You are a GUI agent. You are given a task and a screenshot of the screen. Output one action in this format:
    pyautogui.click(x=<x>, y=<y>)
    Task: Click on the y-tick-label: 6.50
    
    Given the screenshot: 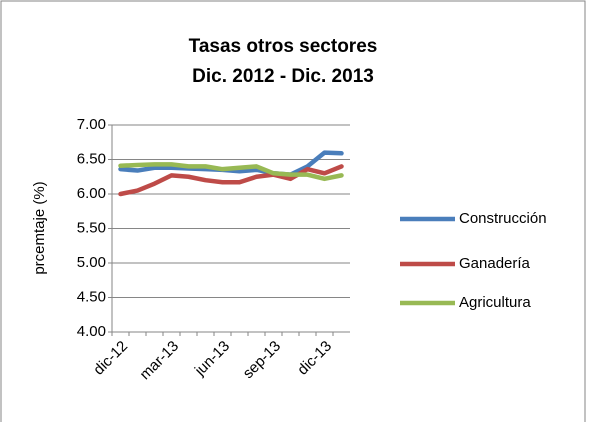 What is the action you would take?
    pyautogui.click(x=91, y=158)
    